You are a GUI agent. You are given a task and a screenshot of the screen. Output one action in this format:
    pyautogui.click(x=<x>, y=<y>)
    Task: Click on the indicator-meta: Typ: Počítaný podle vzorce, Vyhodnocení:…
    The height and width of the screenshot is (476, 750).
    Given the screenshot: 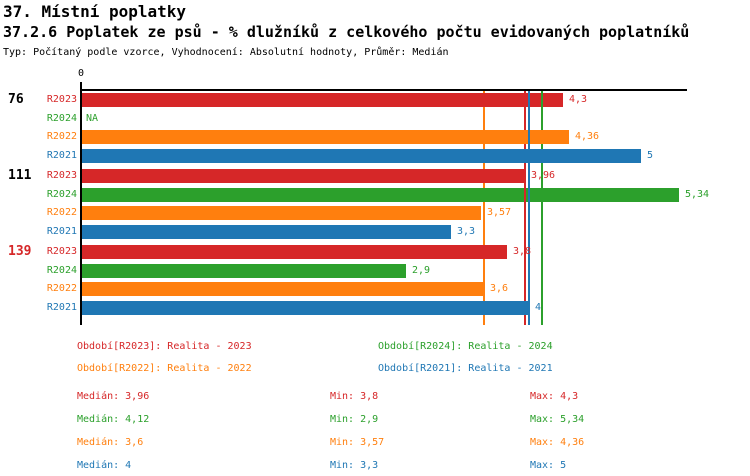 What is the action you would take?
    pyautogui.click(x=226, y=52)
    